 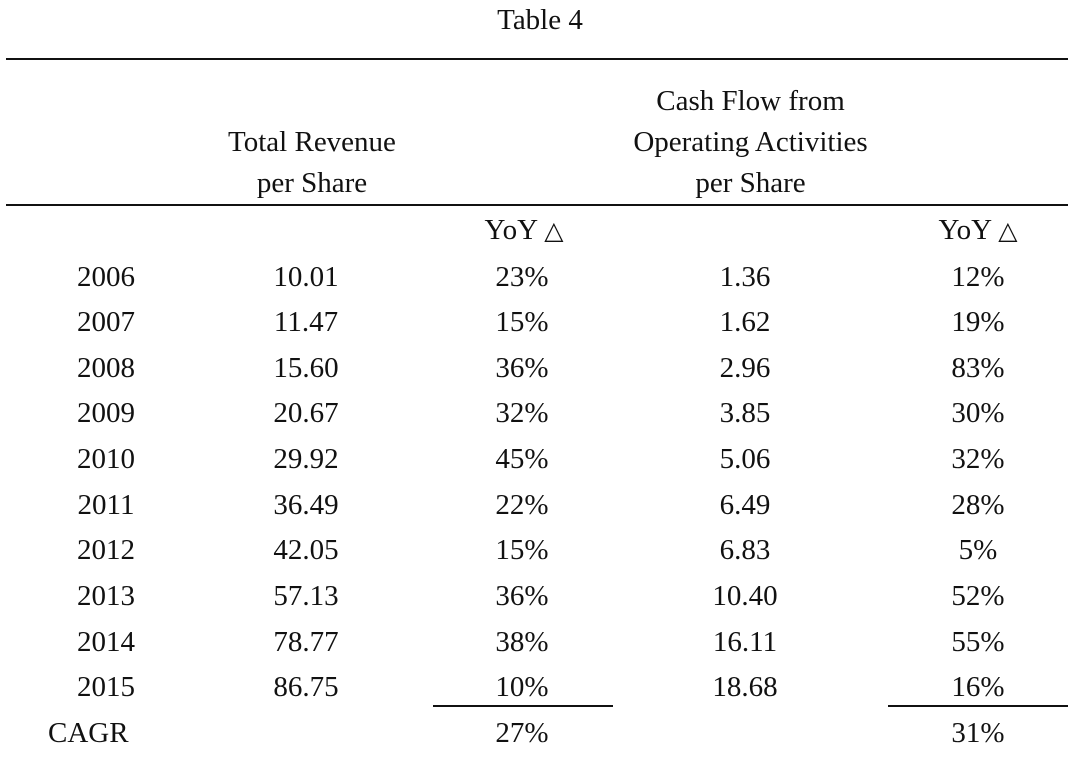 I want to click on table-row: 2006 10.01 23% 1.36 12%, so click(x=540, y=277).